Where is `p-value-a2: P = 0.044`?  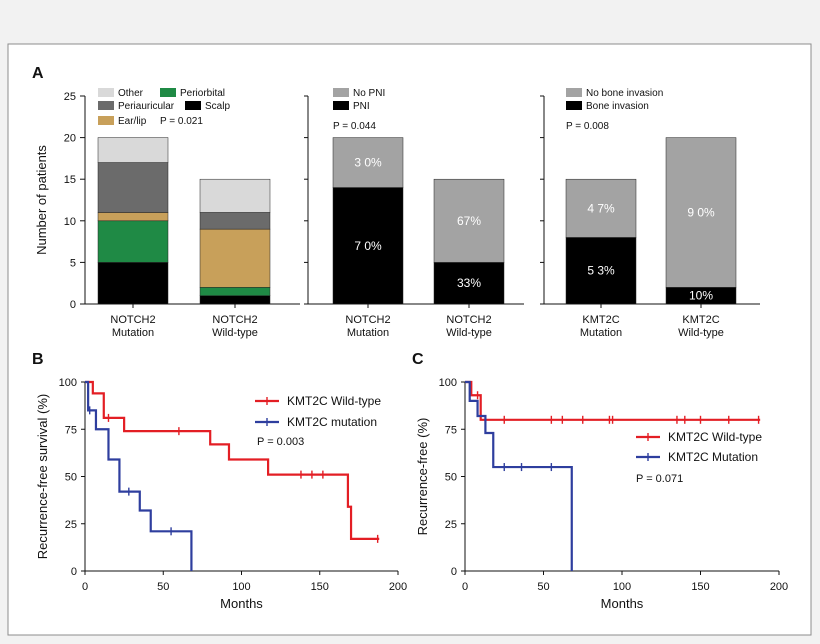
p-value-a2: P = 0.044 is located at coordinates (354, 126).